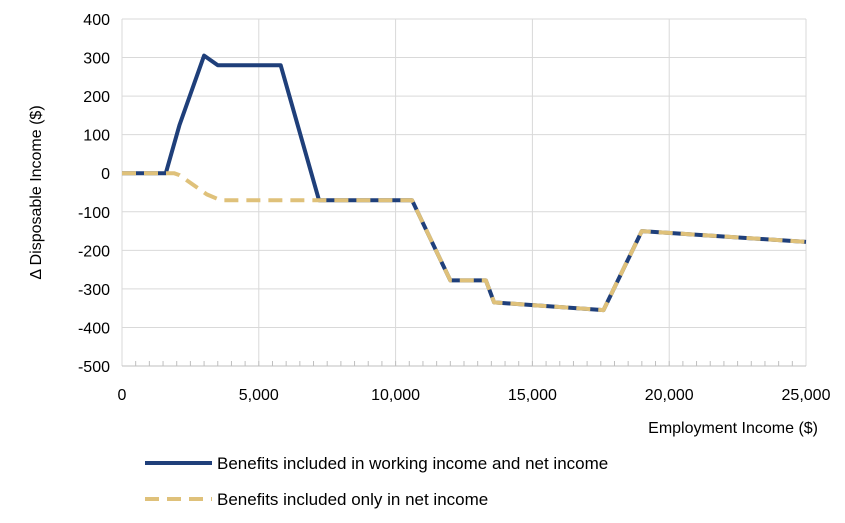 This screenshot has height=523, width=845. Describe the element at coordinates (96, 97) in the screenshot. I see `y-tick-label: 200` at that location.